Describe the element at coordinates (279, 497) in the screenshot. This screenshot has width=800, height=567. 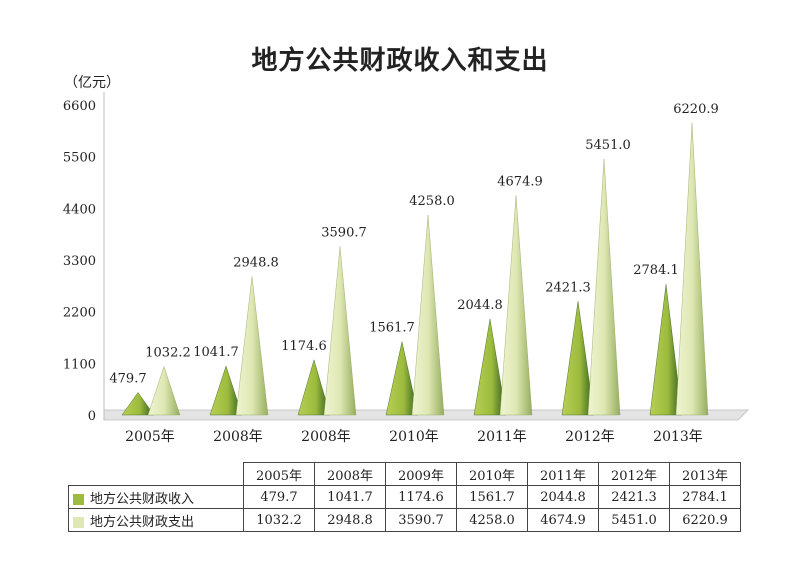
I see `table-cell: 479.7` at that location.